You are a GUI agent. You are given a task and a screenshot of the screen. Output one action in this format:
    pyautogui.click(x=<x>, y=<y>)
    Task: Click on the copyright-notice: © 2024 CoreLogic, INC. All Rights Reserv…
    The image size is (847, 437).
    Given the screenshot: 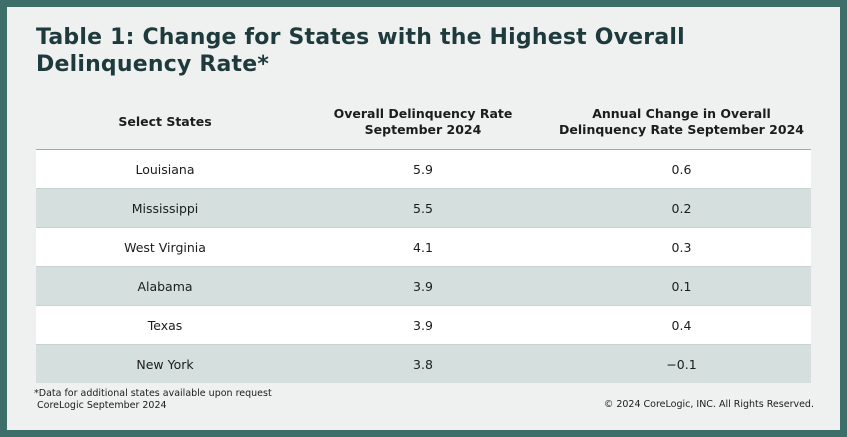 What is the action you would take?
    pyautogui.click(x=708, y=404)
    